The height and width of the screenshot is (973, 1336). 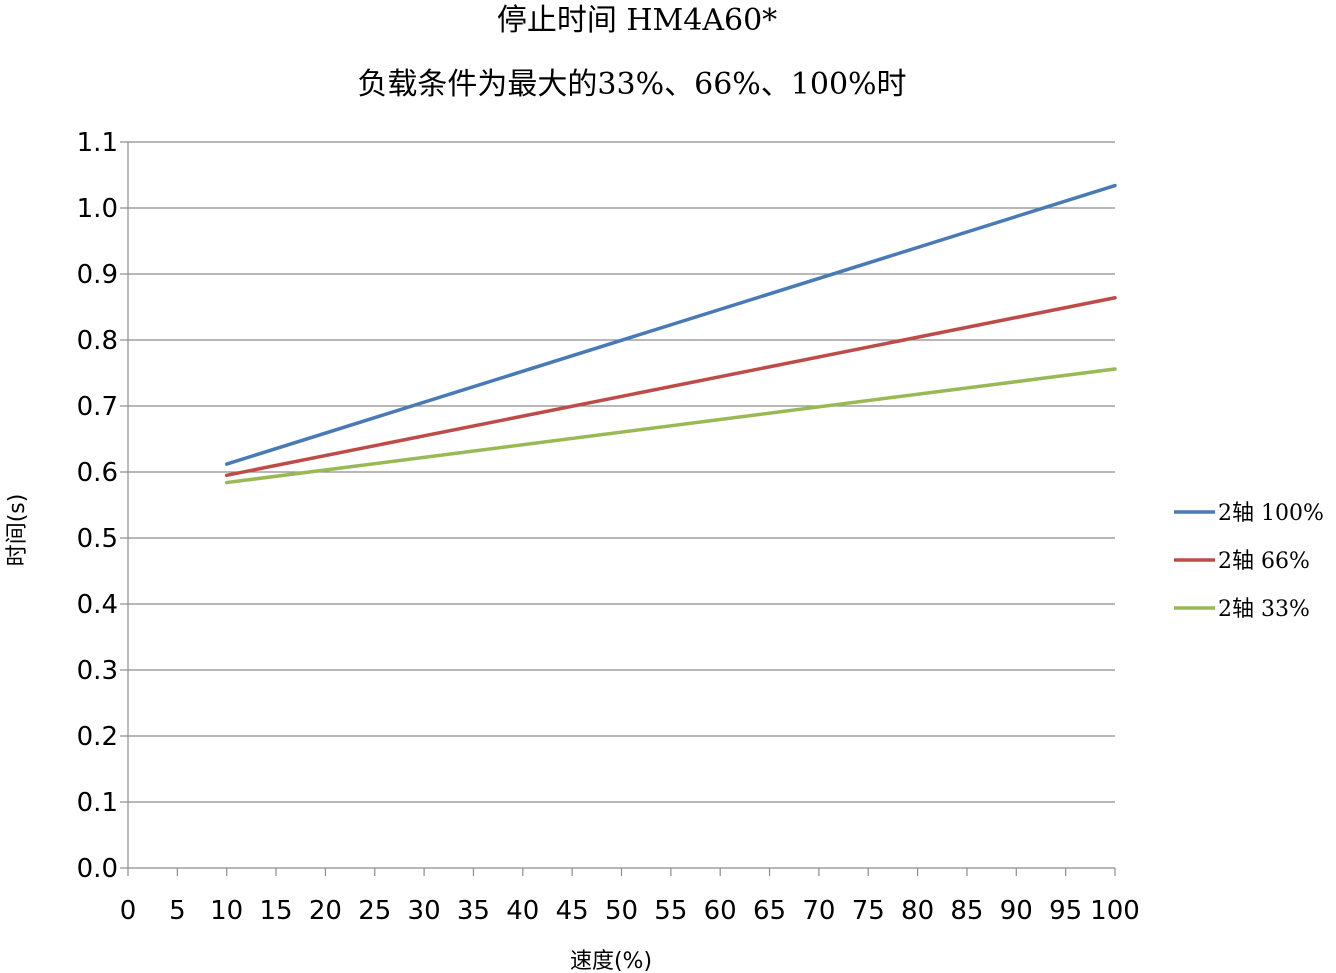 What do you see at coordinates (97, 737) in the screenshot?
I see `y-tick-label: 0.2` at bounding box center [97, 737].